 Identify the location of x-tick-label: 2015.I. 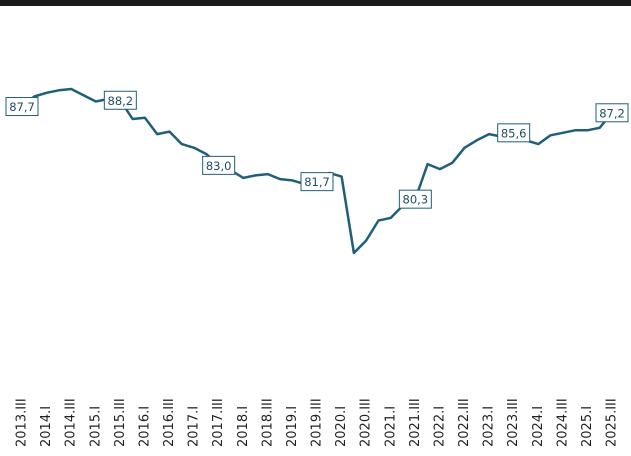
(95, 426).